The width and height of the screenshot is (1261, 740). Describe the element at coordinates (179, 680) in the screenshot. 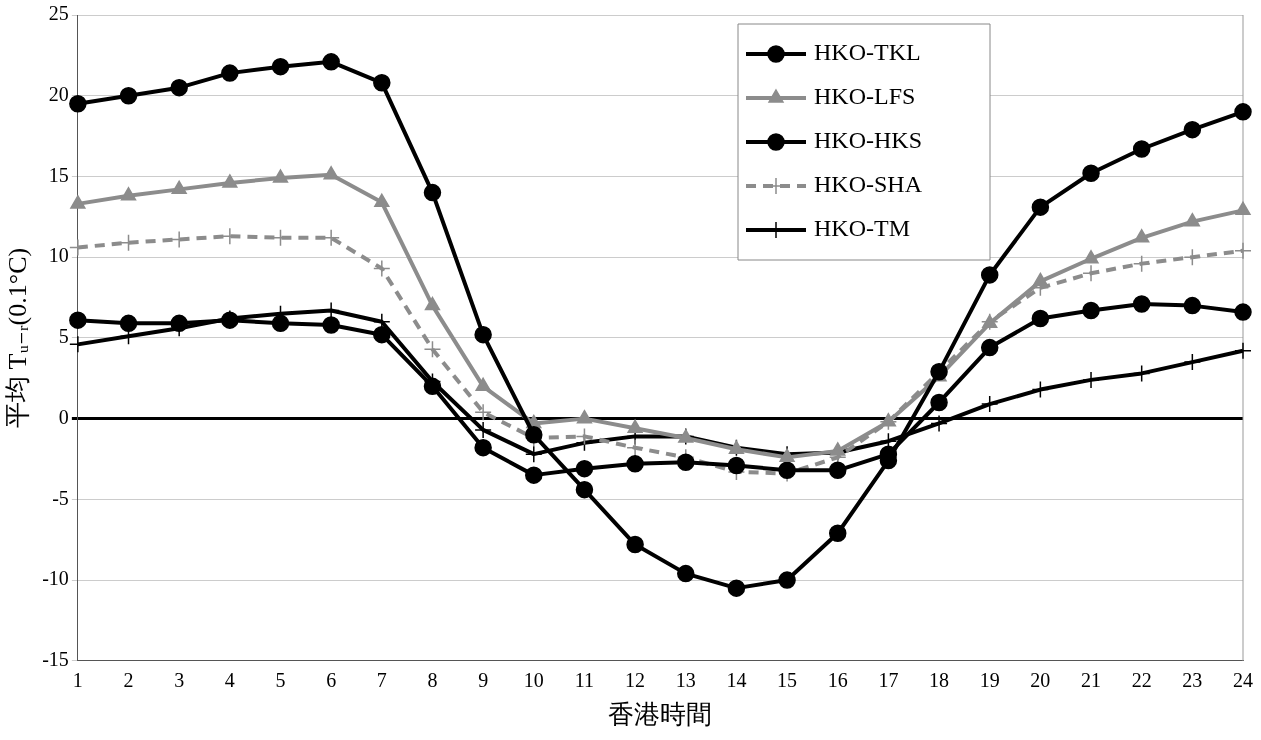

I see `x-tick-label: 3` at that location.